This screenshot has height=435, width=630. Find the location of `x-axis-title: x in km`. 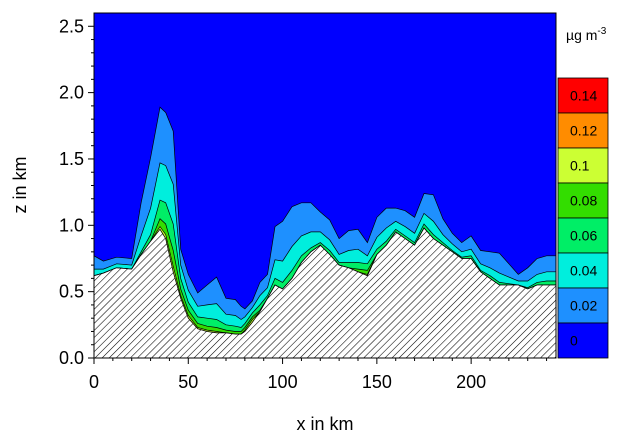

x-axis-title: x in km is located at coordinates (324, 424).